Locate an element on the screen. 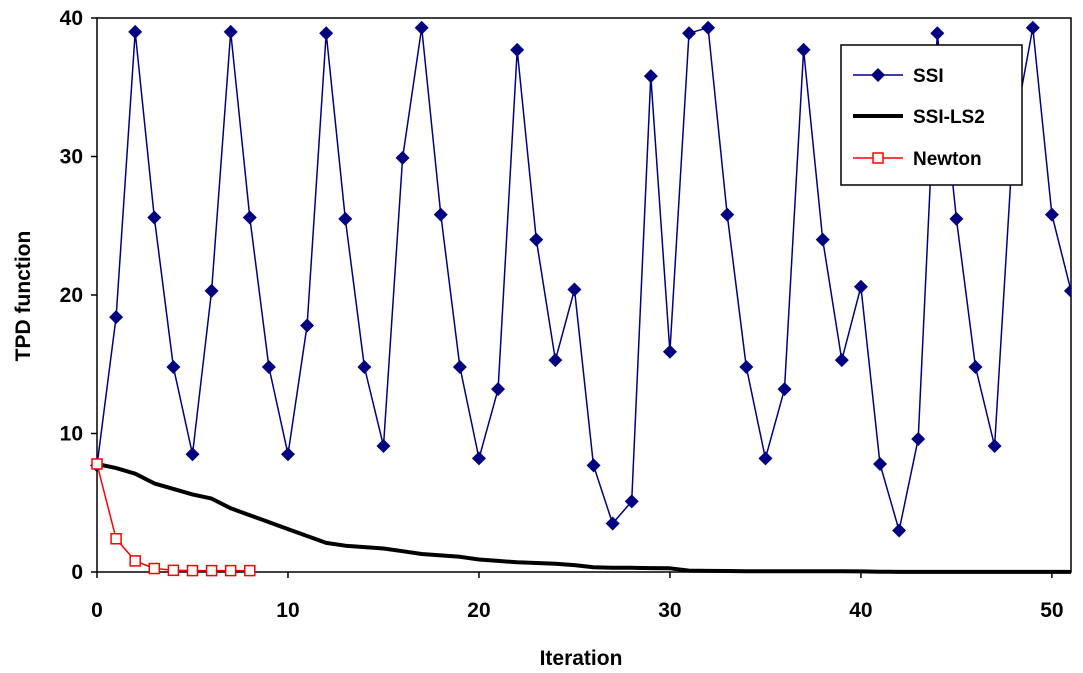 This screenshot has width=1083, height=673. x-tick-label: 40 is located at coordinates (860, 610).